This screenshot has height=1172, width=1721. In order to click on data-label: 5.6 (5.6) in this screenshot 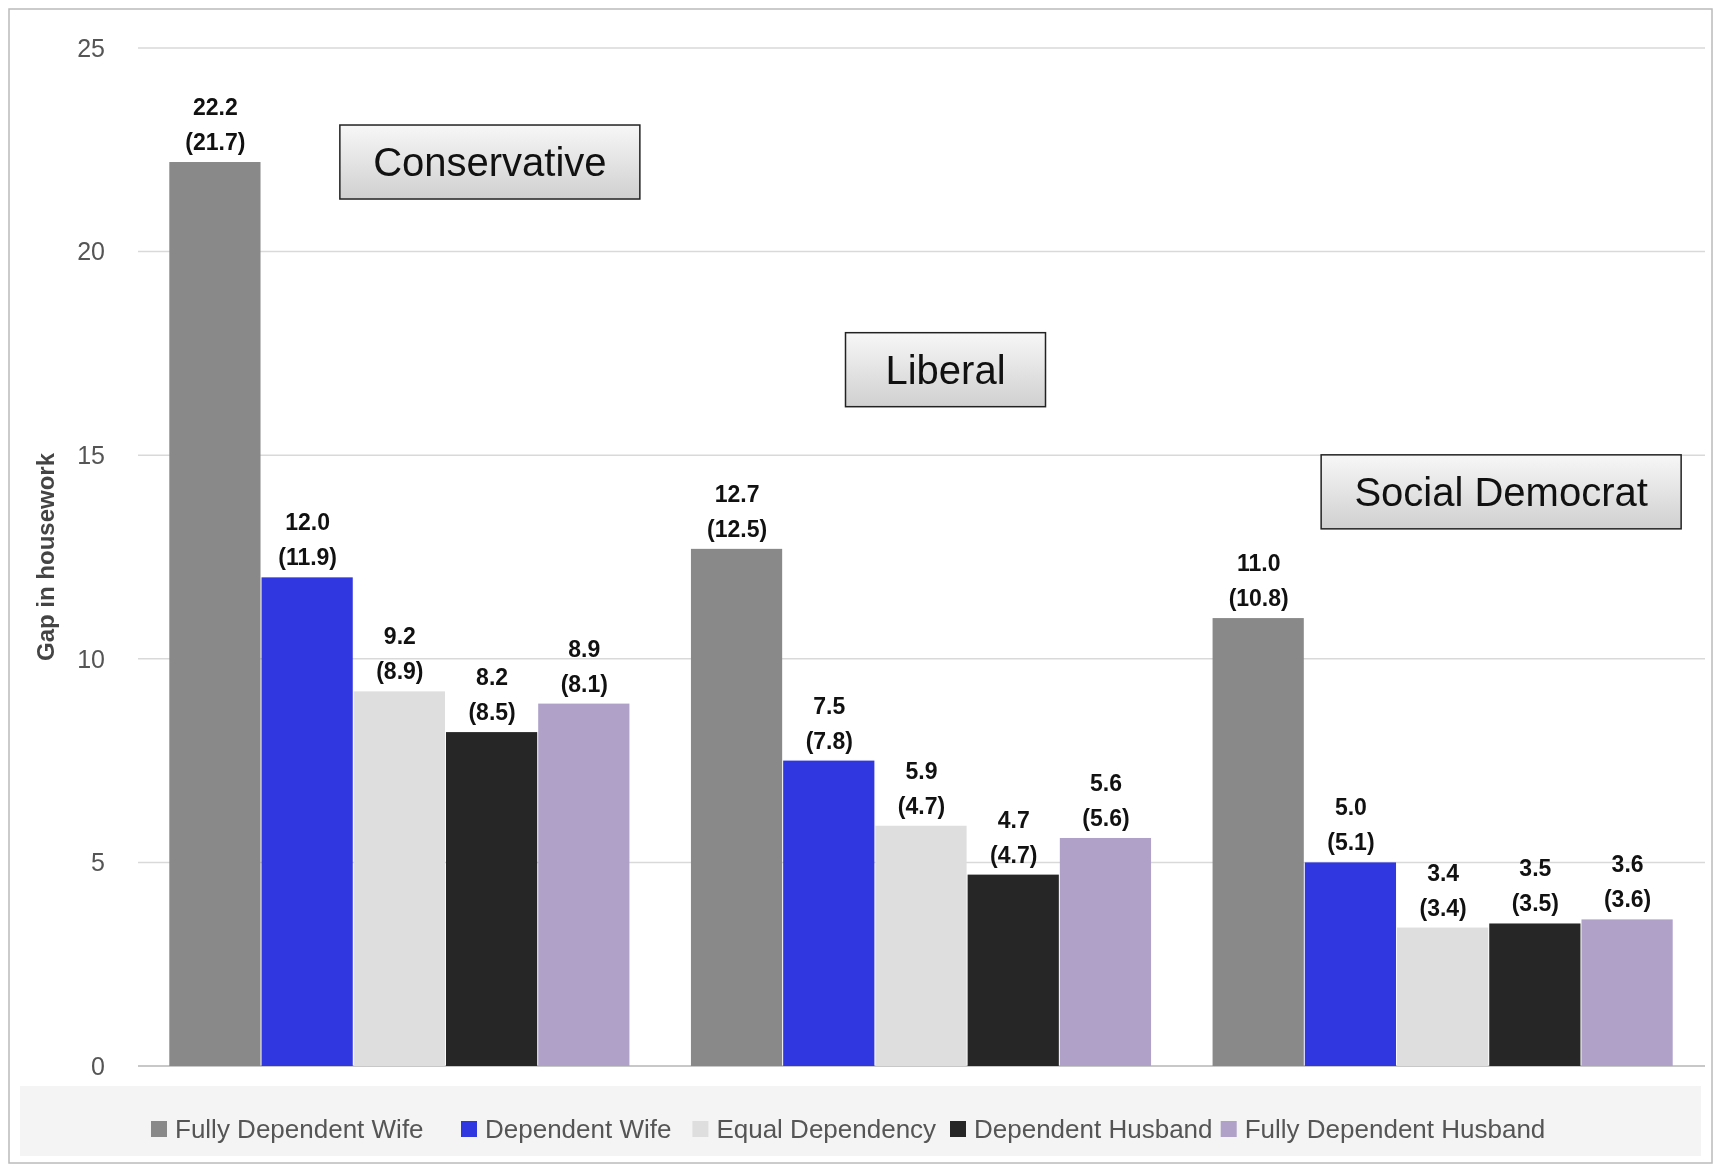, I will do `click(1106, 800)`.